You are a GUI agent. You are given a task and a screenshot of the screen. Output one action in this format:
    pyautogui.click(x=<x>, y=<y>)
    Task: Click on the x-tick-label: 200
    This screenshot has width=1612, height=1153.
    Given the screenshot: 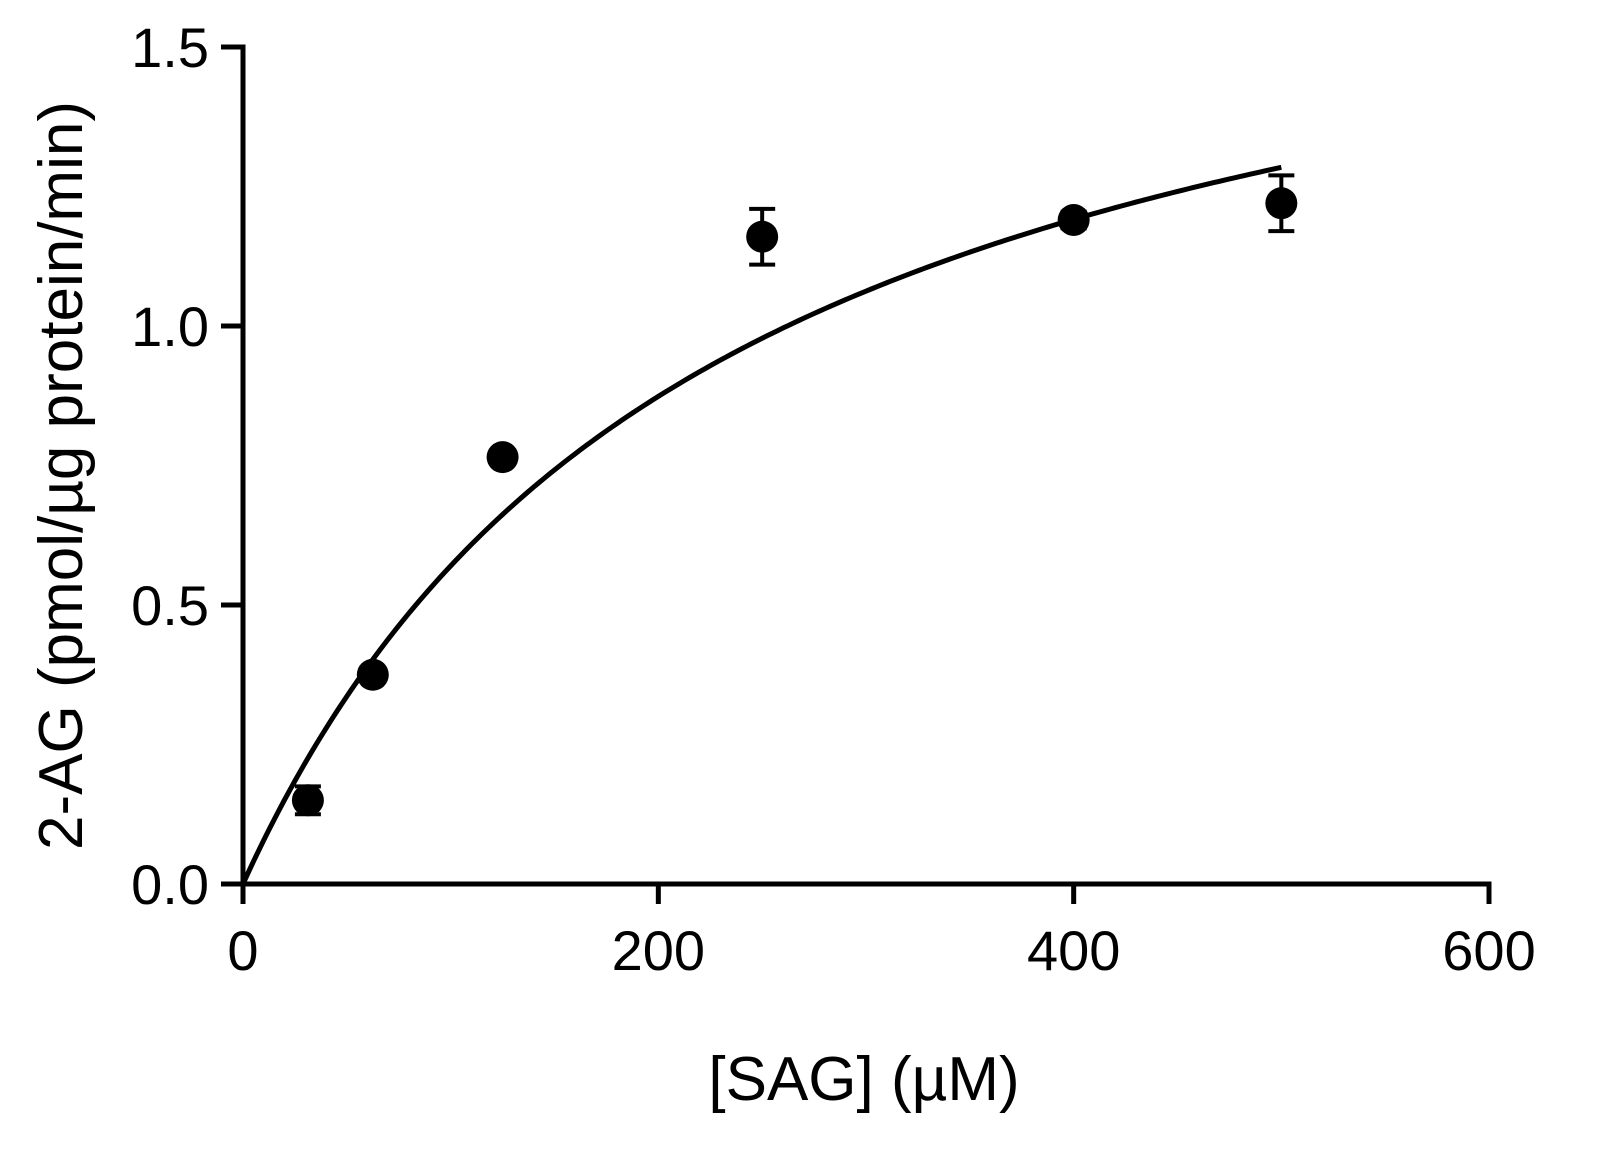 What is the action you would take?
    pyautogui.click(x=658, y=950)
    